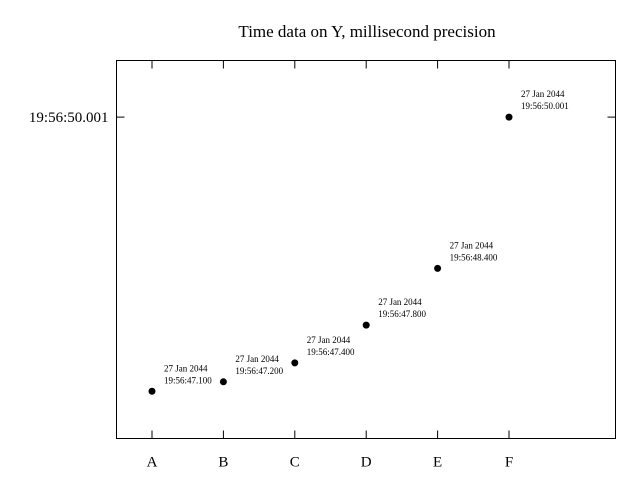  What do you see at coordinates (152, 463) in the screenshot?
I see `x-tick-label: A` at bounding box center [152, 463].